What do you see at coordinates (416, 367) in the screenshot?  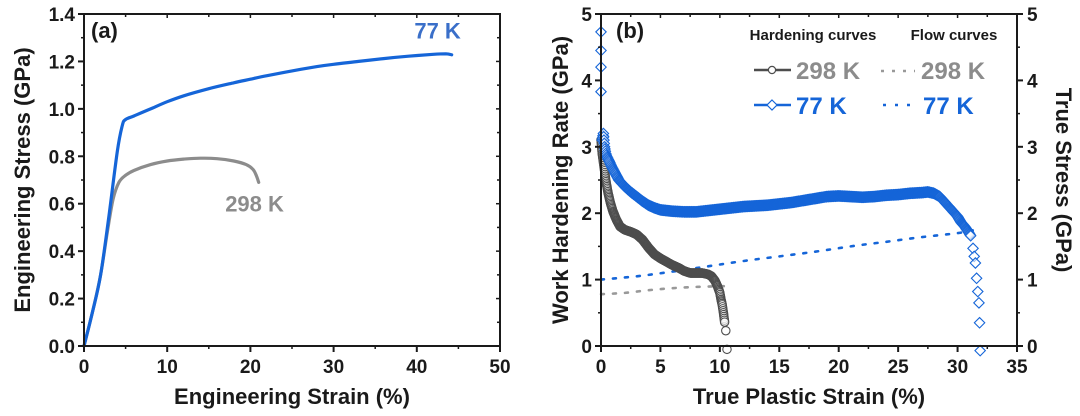 I see `x-tick-label: 40` at bounding box center [416, 367].